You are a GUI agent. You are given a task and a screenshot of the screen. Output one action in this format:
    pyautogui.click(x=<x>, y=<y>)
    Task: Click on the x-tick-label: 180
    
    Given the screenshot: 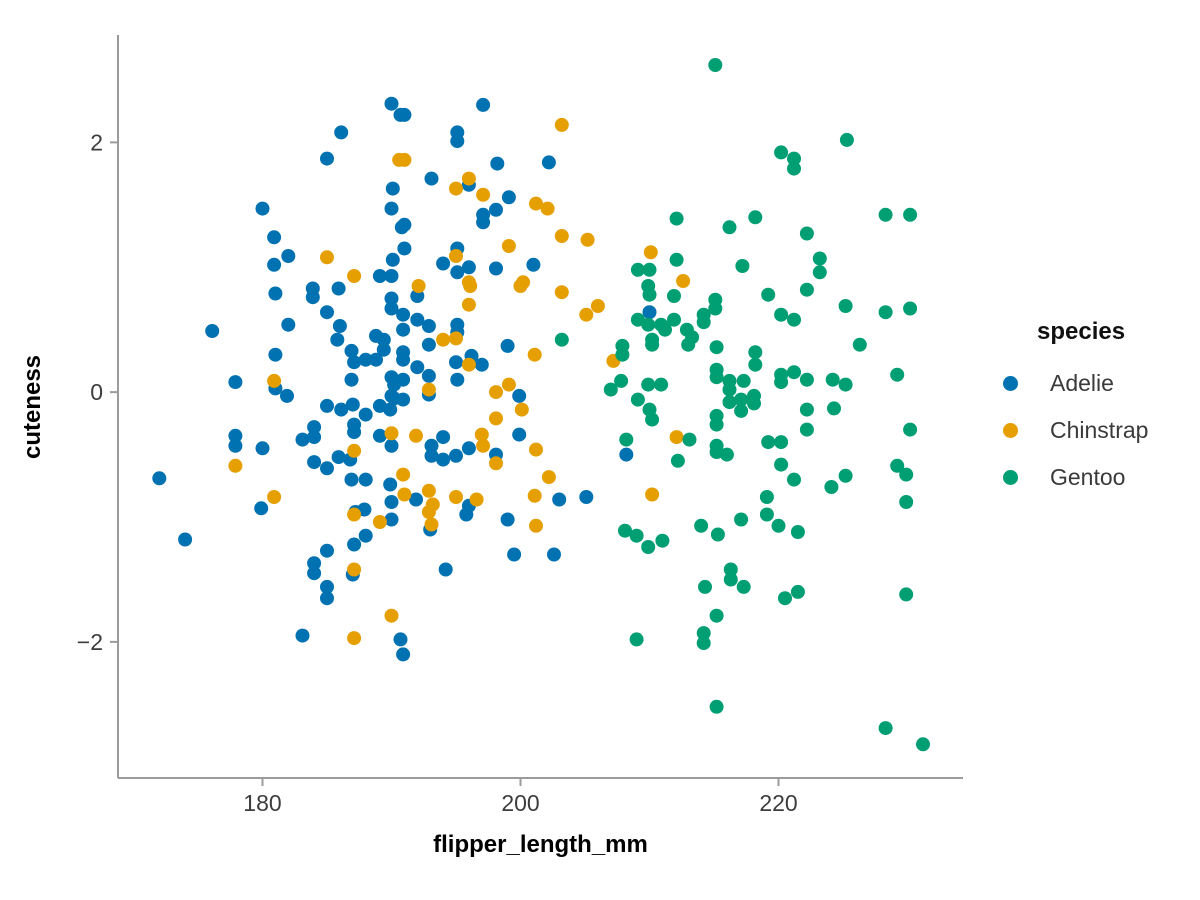 What is the action you would take?
    pyautogui.click(x=262, y=803)
    